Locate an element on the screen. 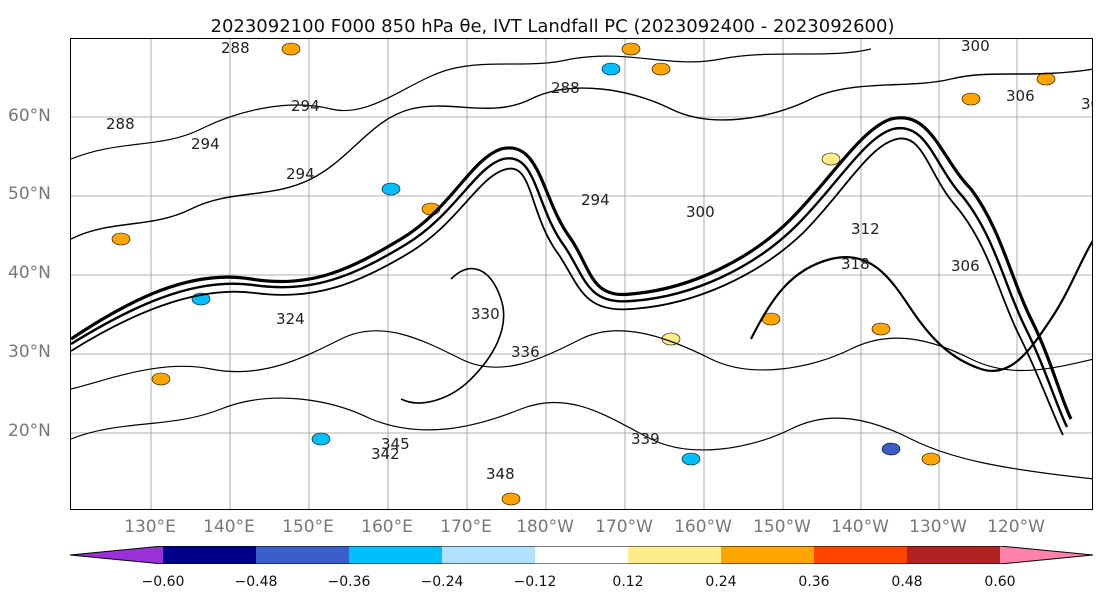  colorbar-tick-label: 0.24 is located at coordinates (721, 582).